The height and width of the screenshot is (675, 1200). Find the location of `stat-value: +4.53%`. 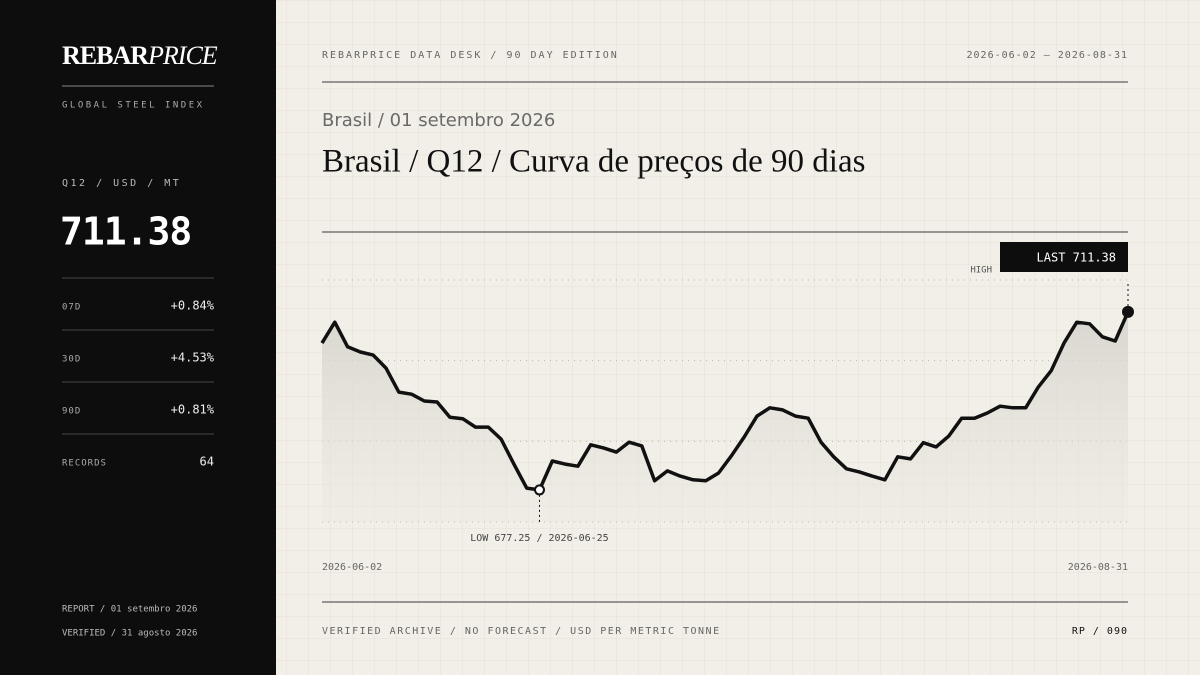

stat-value: +4.53% is located at coordinates (193, 358).